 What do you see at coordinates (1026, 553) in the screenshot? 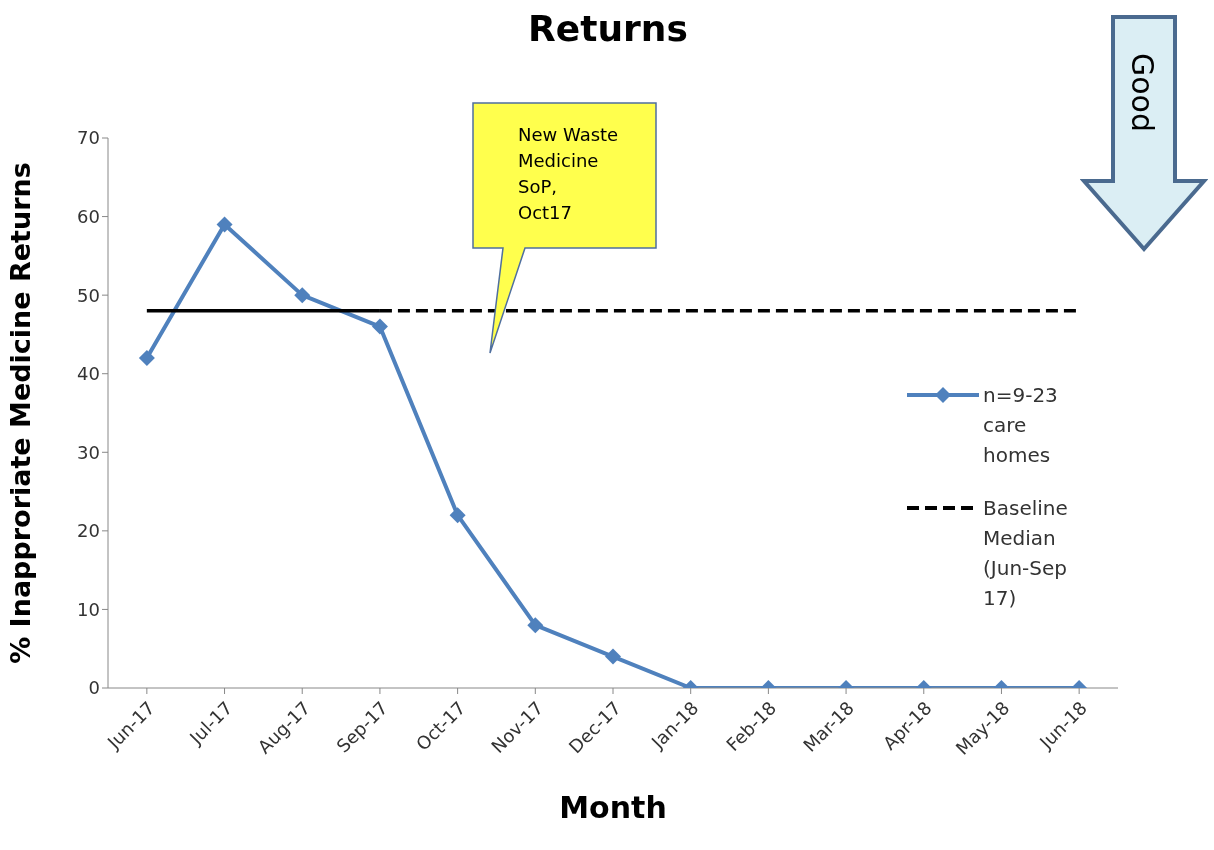
I see `legend-label: Baseline Median (Jun-Sep 17)` at bounding box center [1026, 553].